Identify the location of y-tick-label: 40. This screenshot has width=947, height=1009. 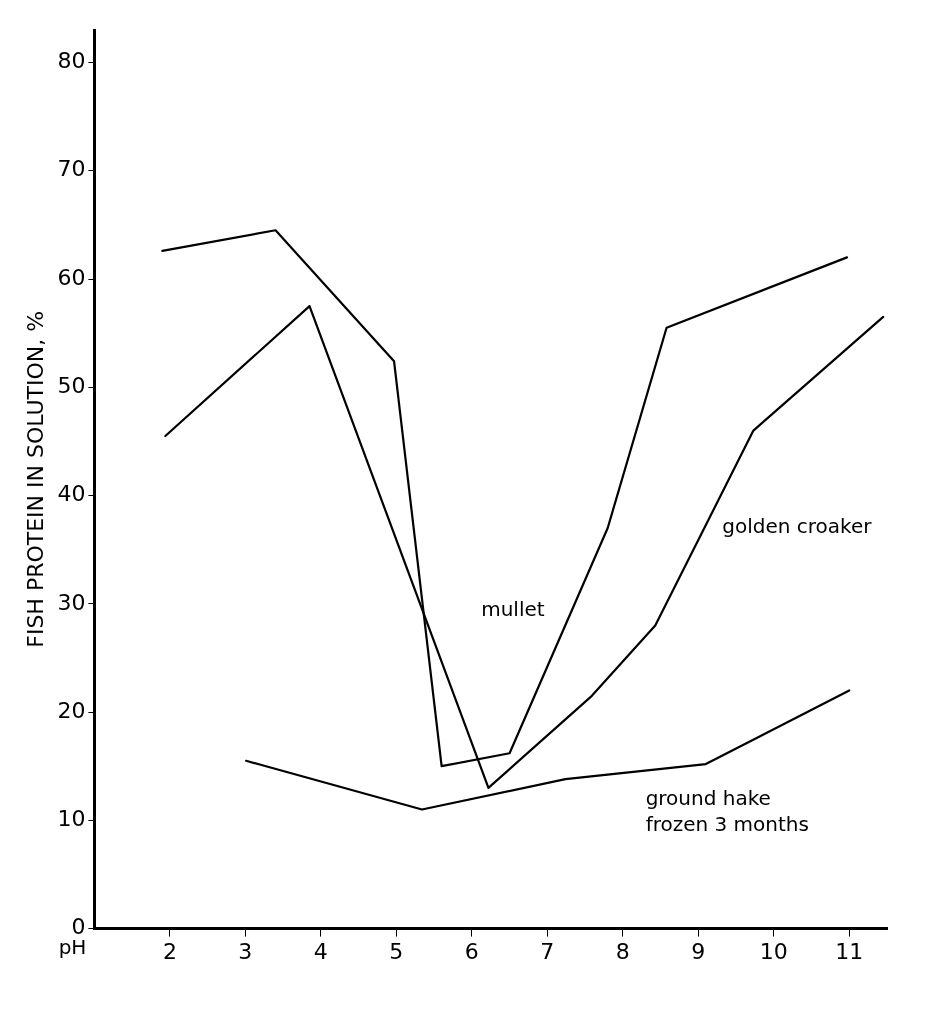
(71, 494).